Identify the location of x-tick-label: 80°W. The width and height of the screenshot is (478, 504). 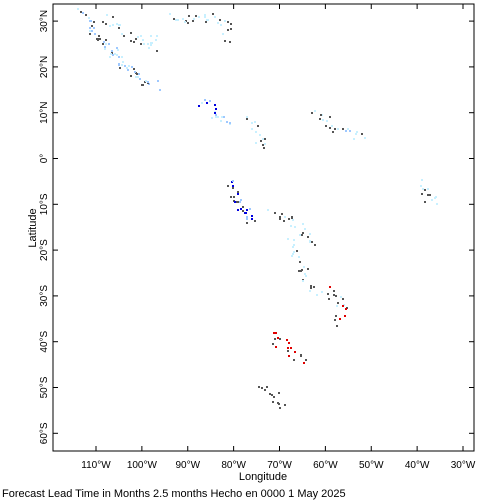
(233, 465).